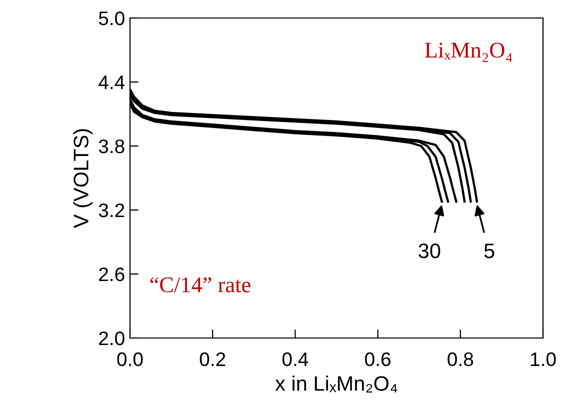  I want to click on y-tick-label: 3.8, so click(111, 146).